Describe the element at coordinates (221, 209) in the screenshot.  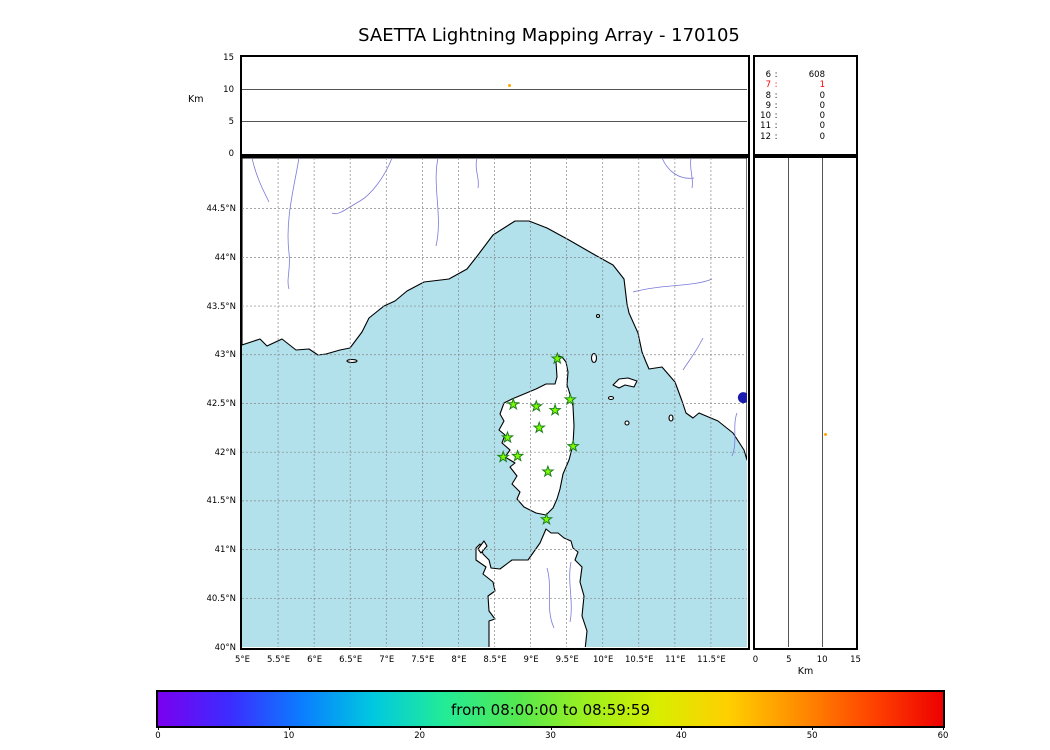
I see `latitude-tick-label: 44.5°N` at that location.